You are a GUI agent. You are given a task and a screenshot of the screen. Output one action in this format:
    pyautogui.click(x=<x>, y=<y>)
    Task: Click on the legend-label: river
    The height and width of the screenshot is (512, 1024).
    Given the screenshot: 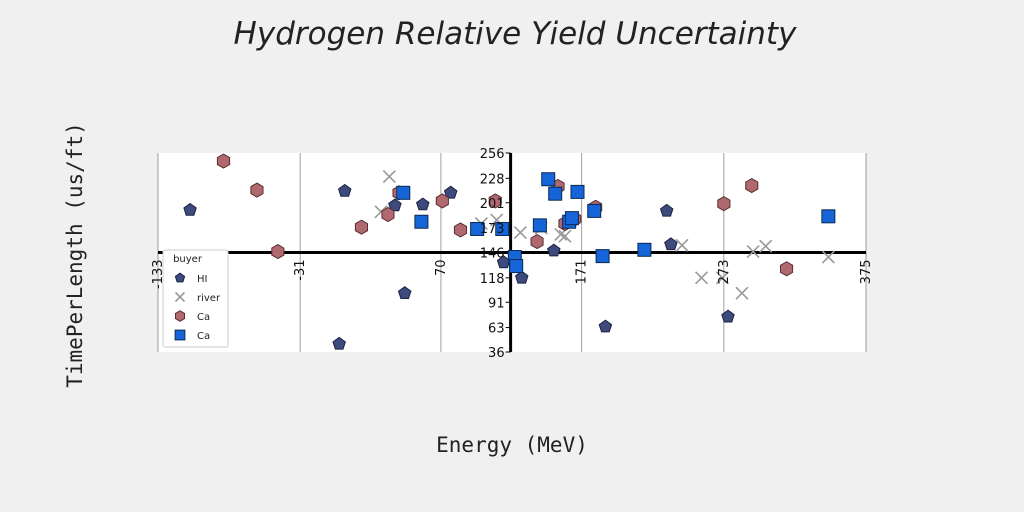 What is the action you would take?
    pyautogui.click(x=209, y=298)
    